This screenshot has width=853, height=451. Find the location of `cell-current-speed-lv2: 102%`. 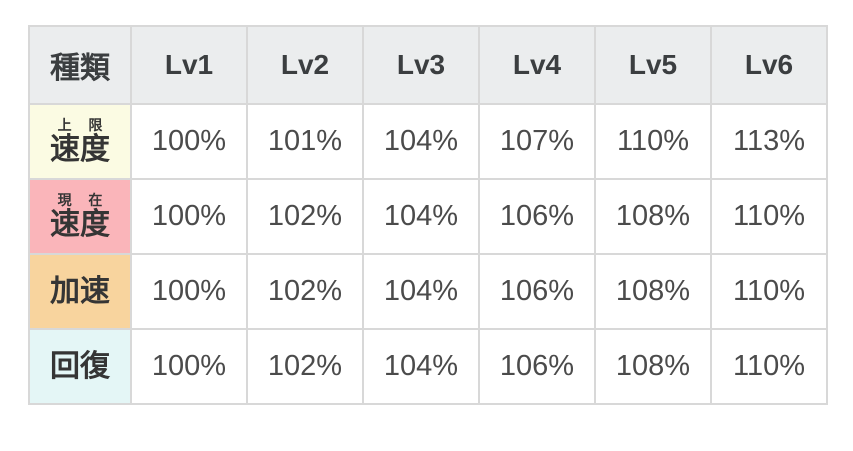

cell-current-speed-lv2: 102% is located at coordinates (305, 216).